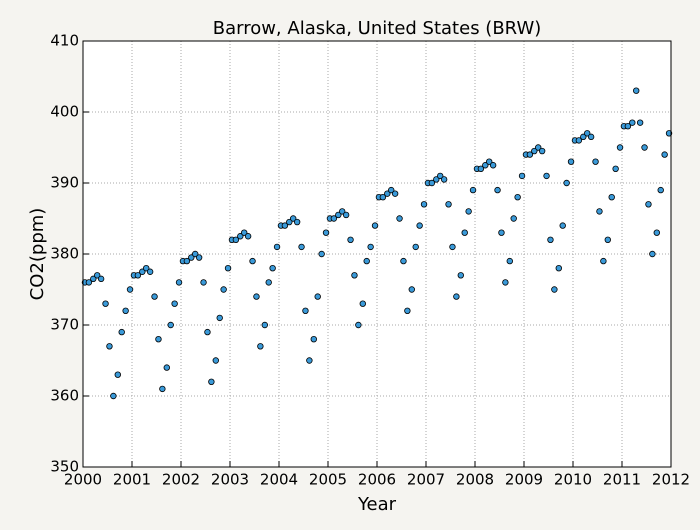  I want to click on x-tick-label: 2001, so click(132, 480).